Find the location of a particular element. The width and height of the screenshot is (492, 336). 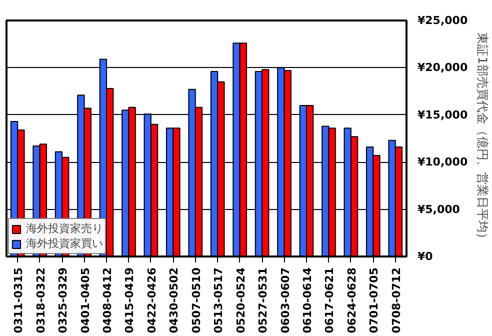

y-tick-label: ¥10,000 is located at coordinates (443, 162).